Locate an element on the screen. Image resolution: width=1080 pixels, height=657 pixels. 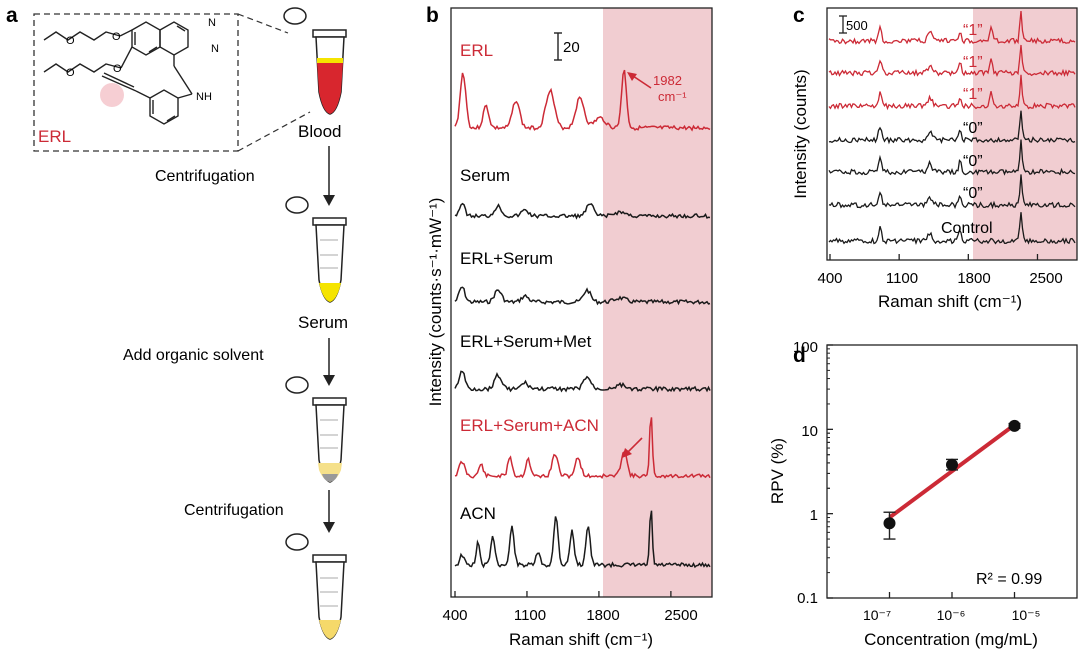
scalebar-c-label: 500 is located at coordinates (857, 25).